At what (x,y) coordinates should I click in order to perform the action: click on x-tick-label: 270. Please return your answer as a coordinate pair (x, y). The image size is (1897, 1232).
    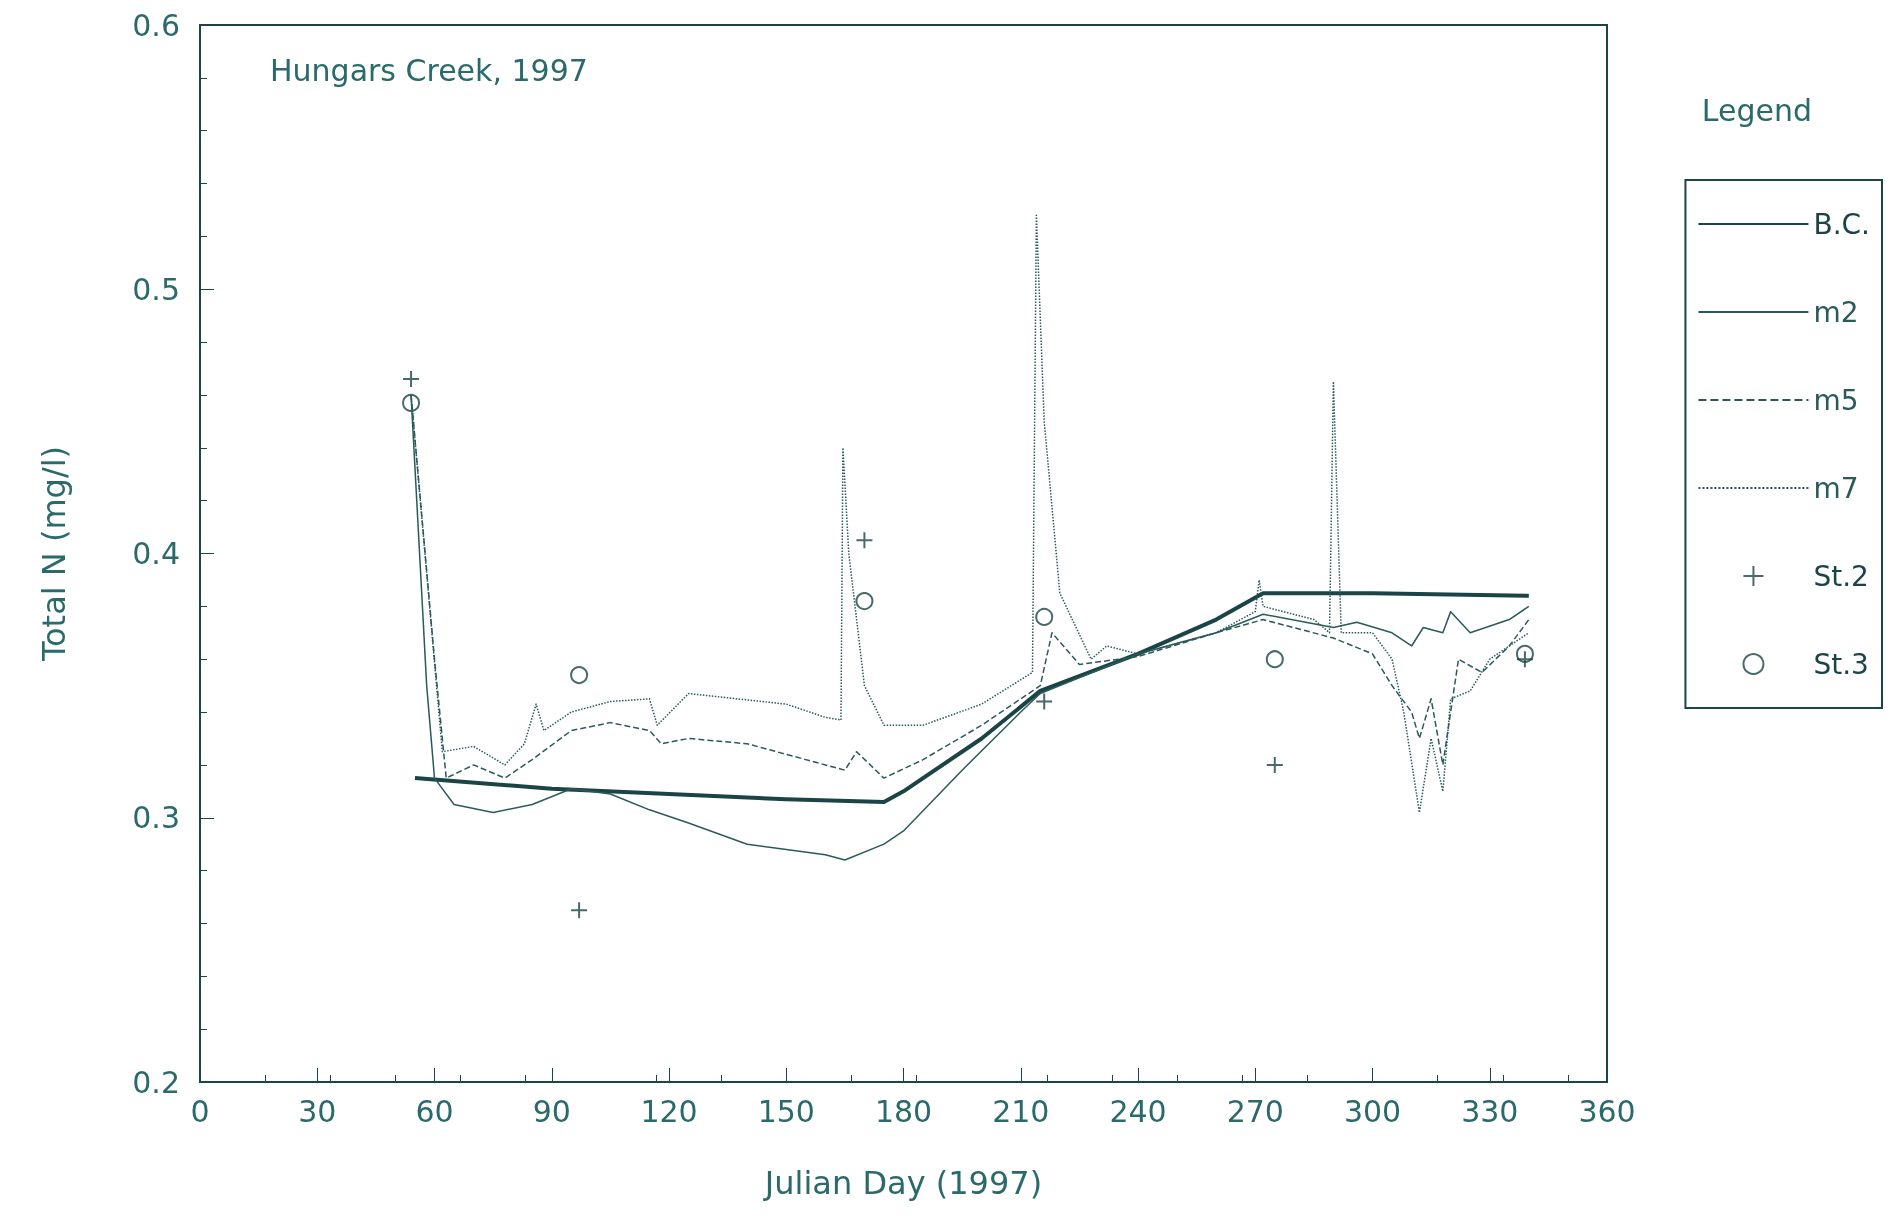
    Looking at the image, I should click on (1255, 1111).